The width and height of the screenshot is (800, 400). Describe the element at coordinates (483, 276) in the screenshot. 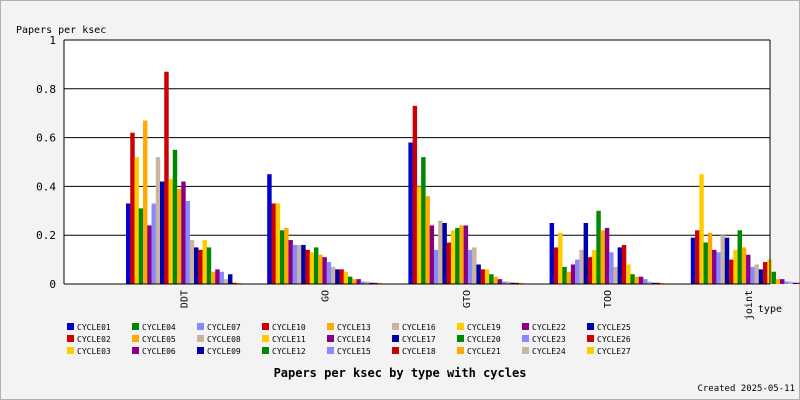

I see `bar-cycle18-gto` at that location.